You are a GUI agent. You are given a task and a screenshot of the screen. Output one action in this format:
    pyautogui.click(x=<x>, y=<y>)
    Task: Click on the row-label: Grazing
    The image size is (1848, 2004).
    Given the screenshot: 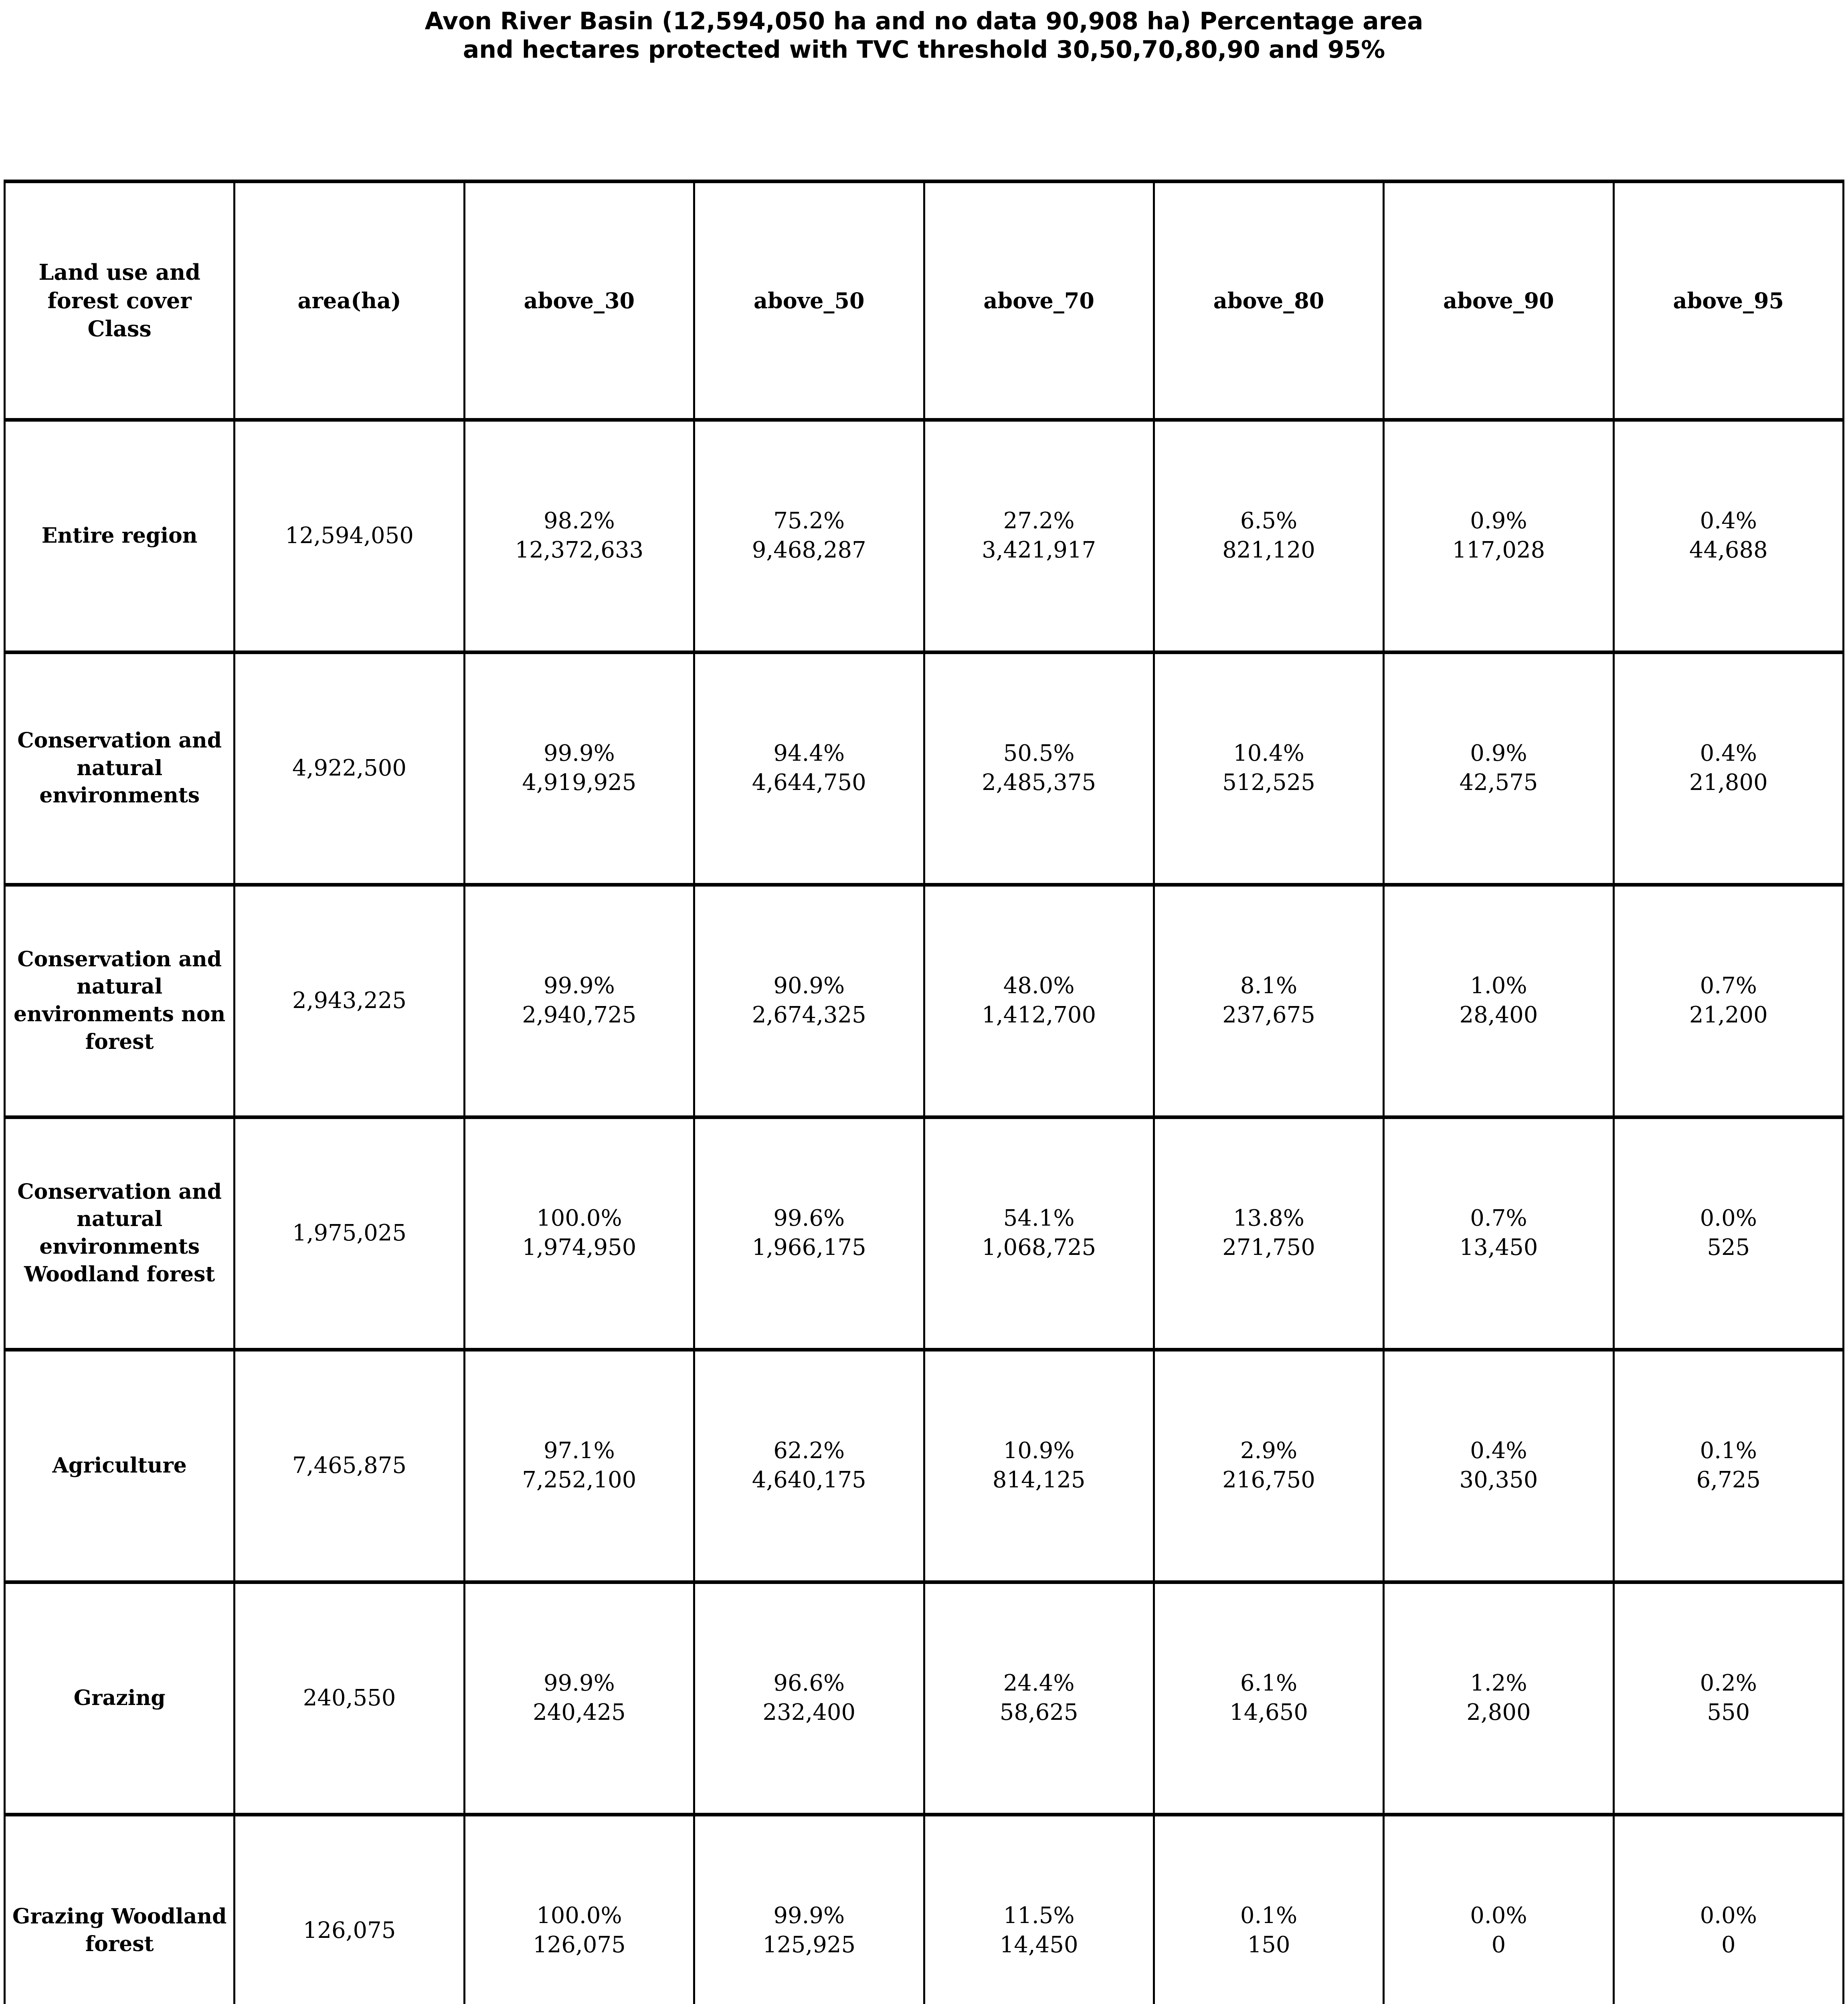 What is the action you would take?
    pyautogui.click(x=119, y=1698)
    